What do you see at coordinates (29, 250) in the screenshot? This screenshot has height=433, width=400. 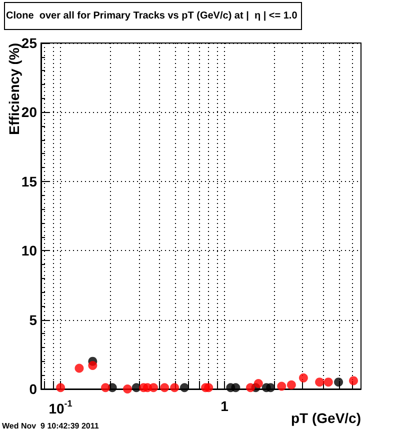 I see `y-tick-label: 10` at bounding box center [29, 250].